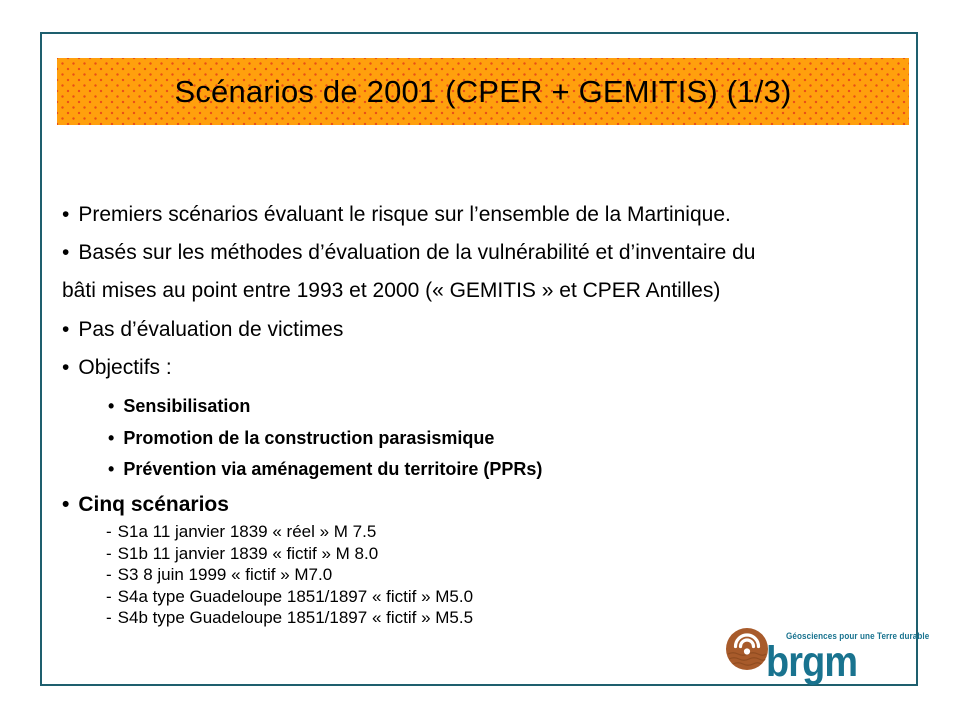  Describe the element at coordinates (187, 406) in the screenshot. I see `objective-sensibilisation: Sensibilisation` at that location.